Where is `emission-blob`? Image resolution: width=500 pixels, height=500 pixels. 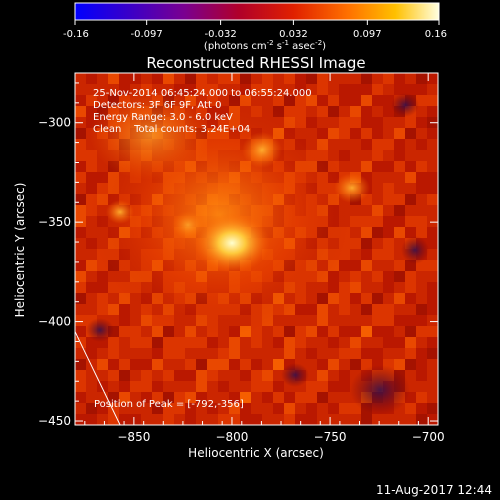
emission-blob is located at coordinates (352, 188).